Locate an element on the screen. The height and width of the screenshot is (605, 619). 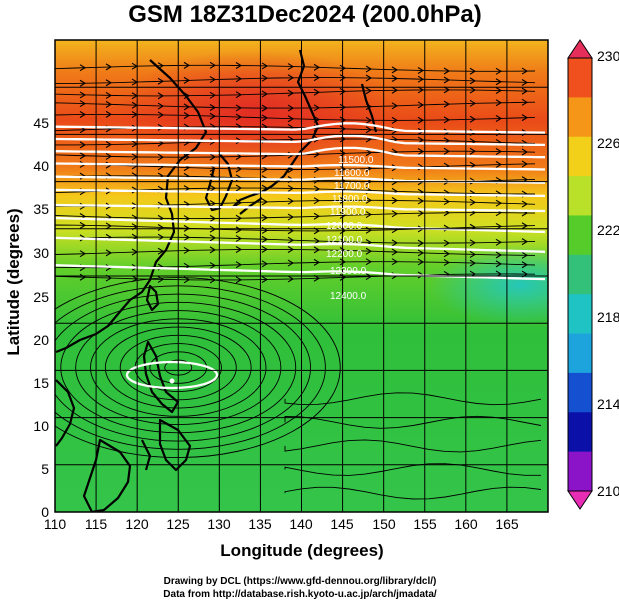
contour-label: 11700.0 is located at coordinates (352, 186).